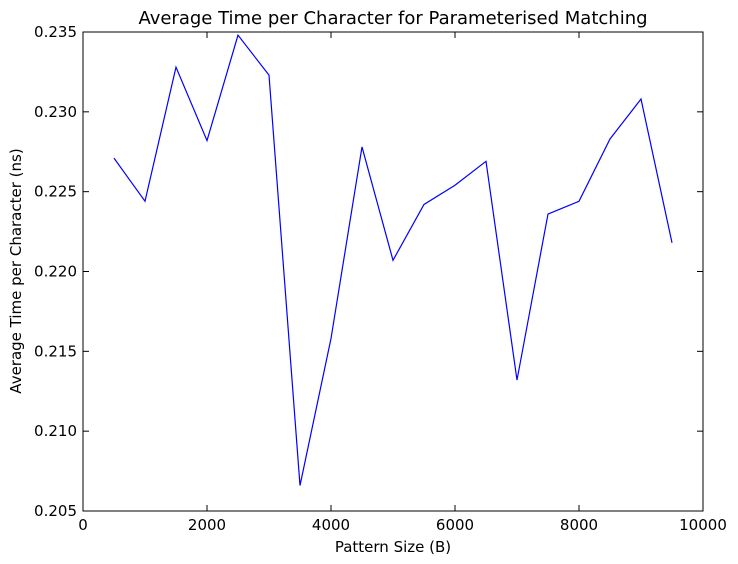 The image size is (738, 564). I want to click on x-tick-label: 8000, so click(579, 525).